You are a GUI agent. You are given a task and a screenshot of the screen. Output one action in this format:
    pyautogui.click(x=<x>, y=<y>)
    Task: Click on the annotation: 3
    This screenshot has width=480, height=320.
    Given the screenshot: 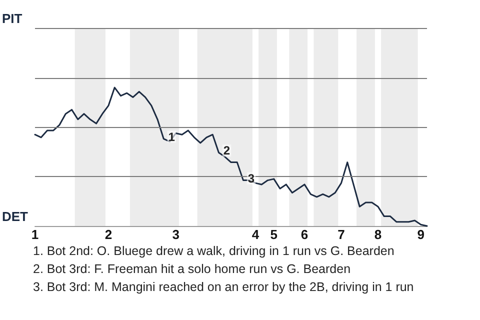 What is the action you would take?
    pyautogui.click(x=251, y=178)
    